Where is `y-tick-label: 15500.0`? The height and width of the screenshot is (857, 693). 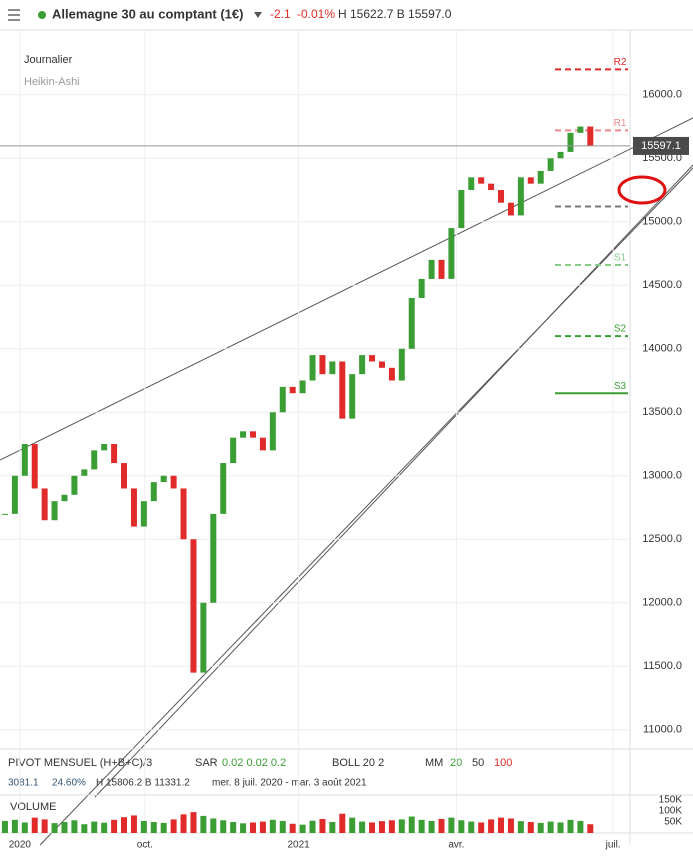
y-tick-label: 15500.0 is located at coordinates (662, 158).